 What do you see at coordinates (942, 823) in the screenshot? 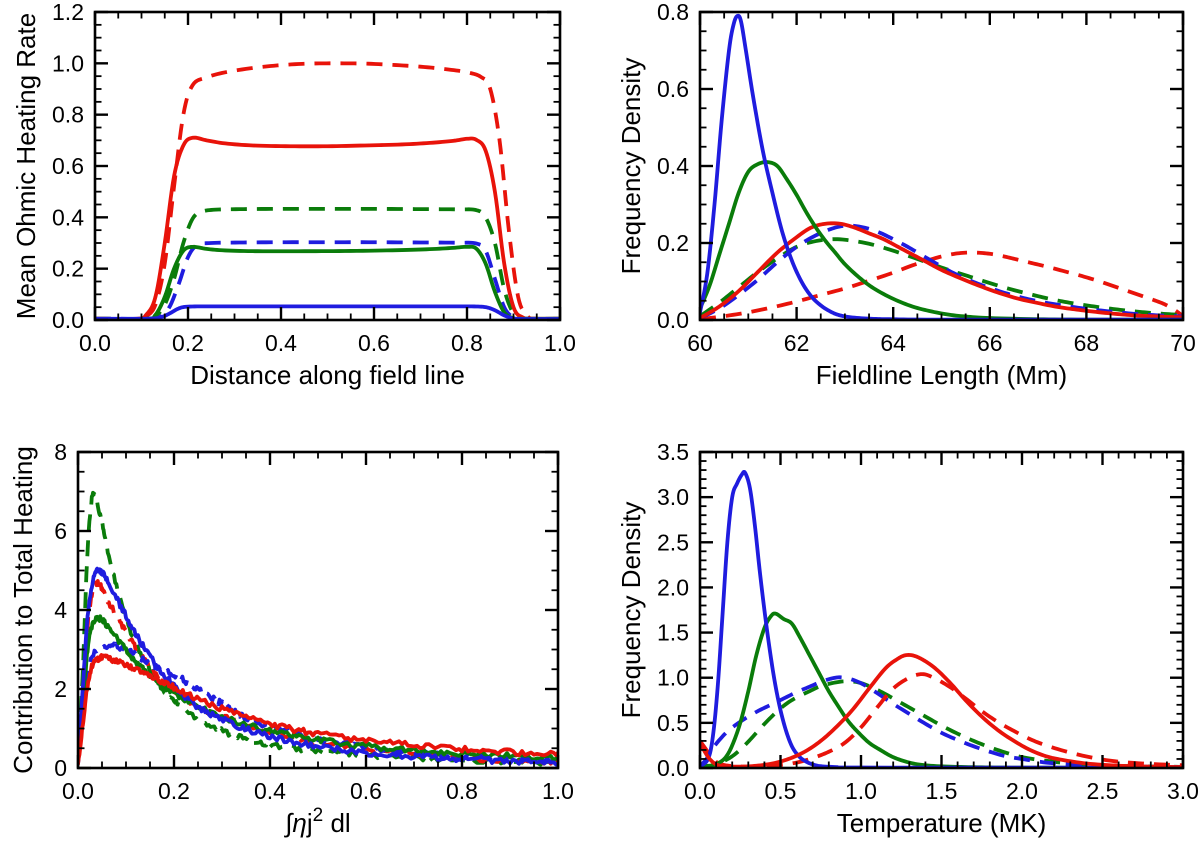
I see `x-axis-title: Temperature (MK)` at bounding box center [942, 823].